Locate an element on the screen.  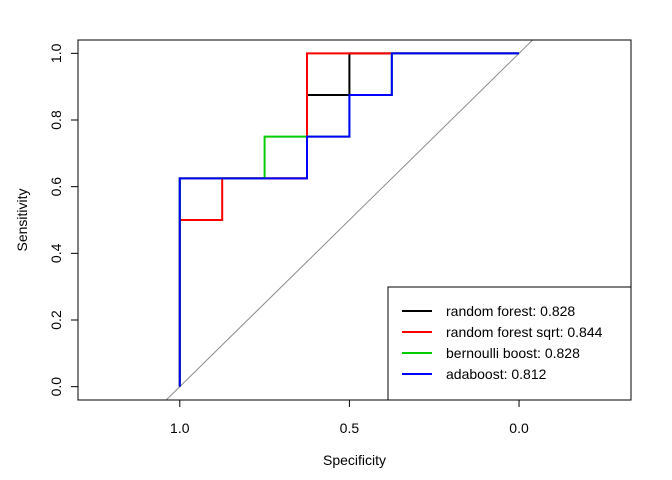
legend-label-1: random forest: 0.828 is located at coordinates (510, 311).